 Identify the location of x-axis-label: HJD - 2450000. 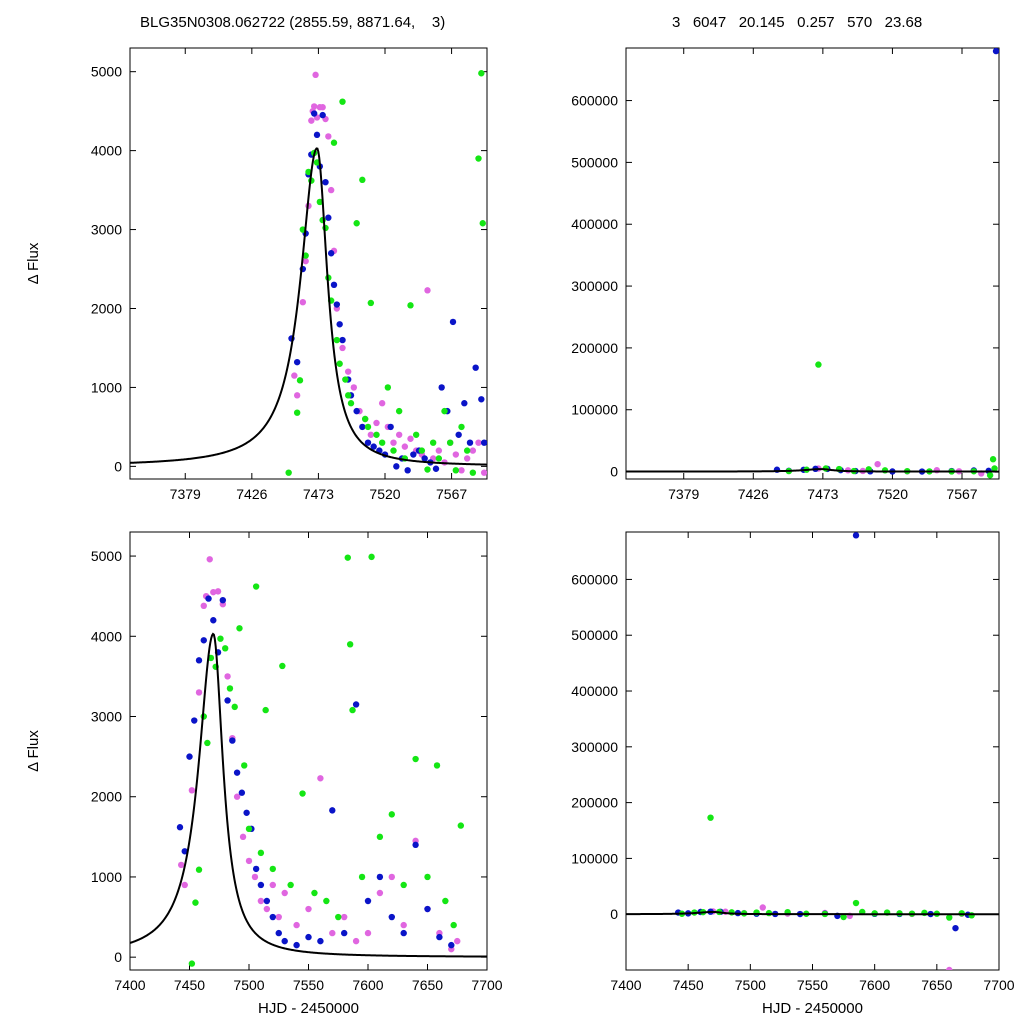
(812, 1008).